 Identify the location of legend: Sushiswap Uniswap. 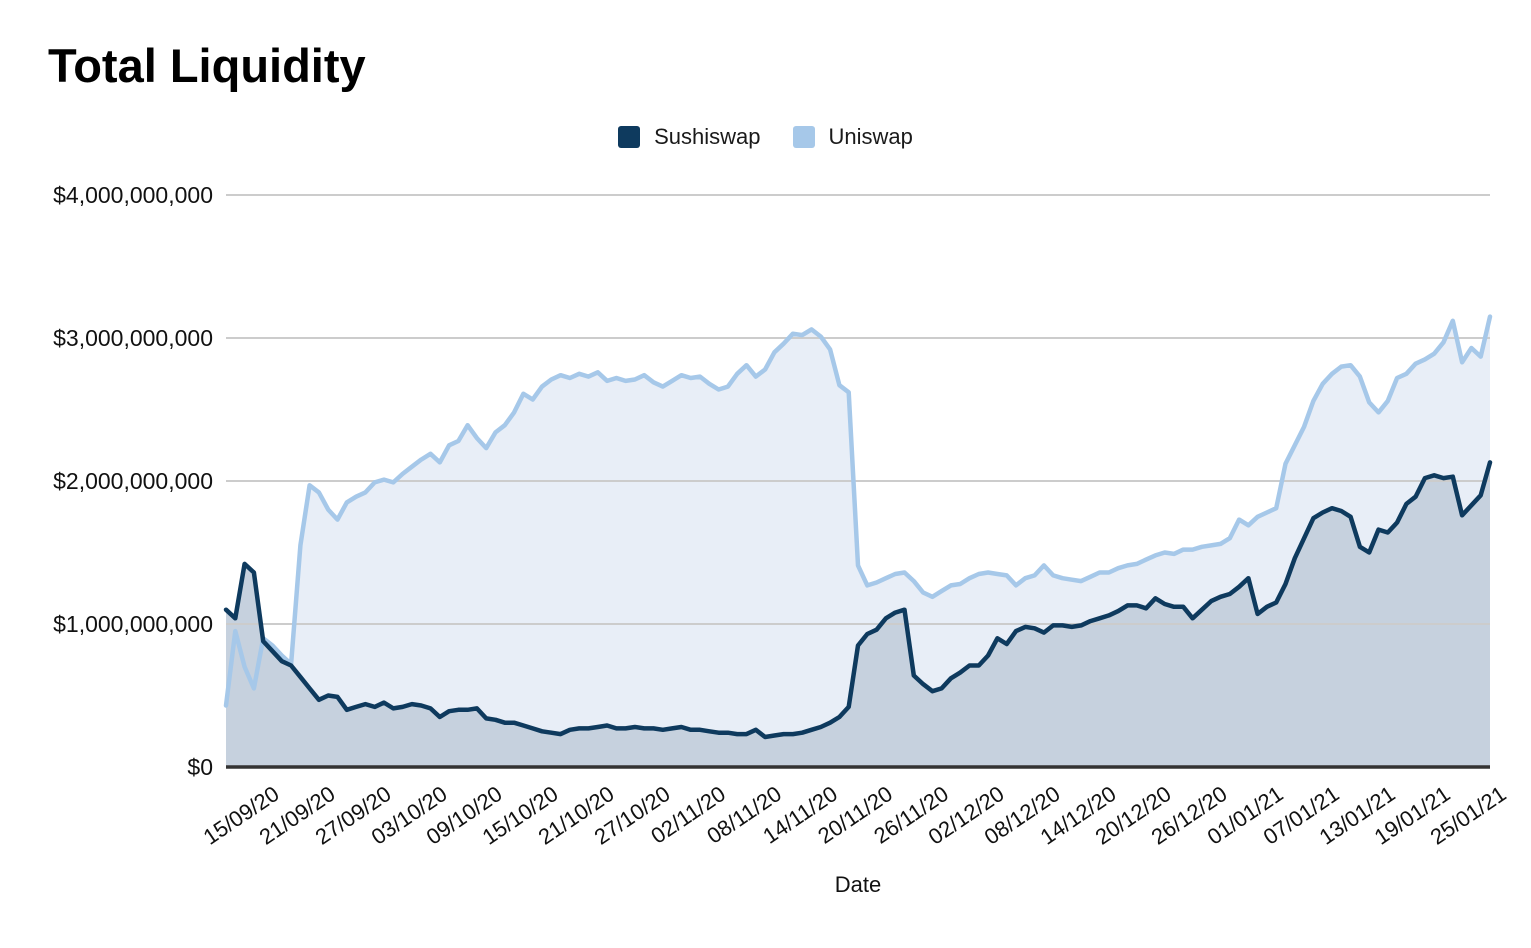
(765, 137).